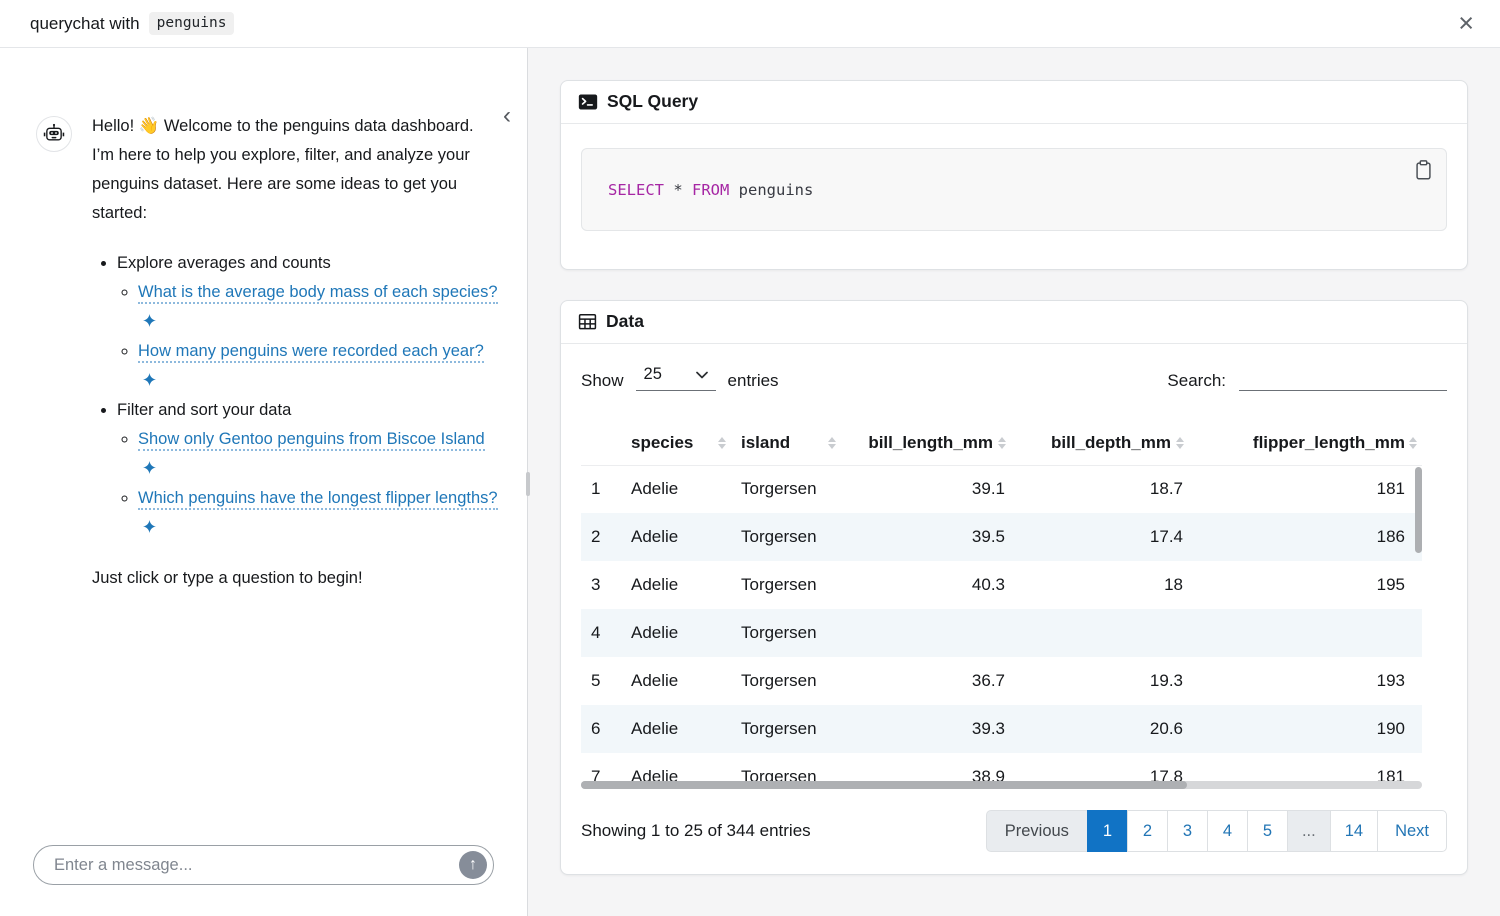 The image size is (1500, 916). What do you see at coordinates (1354, 831) in the screenshot?
I see `page-button-14: 14` at bounding box center [1354, 831].